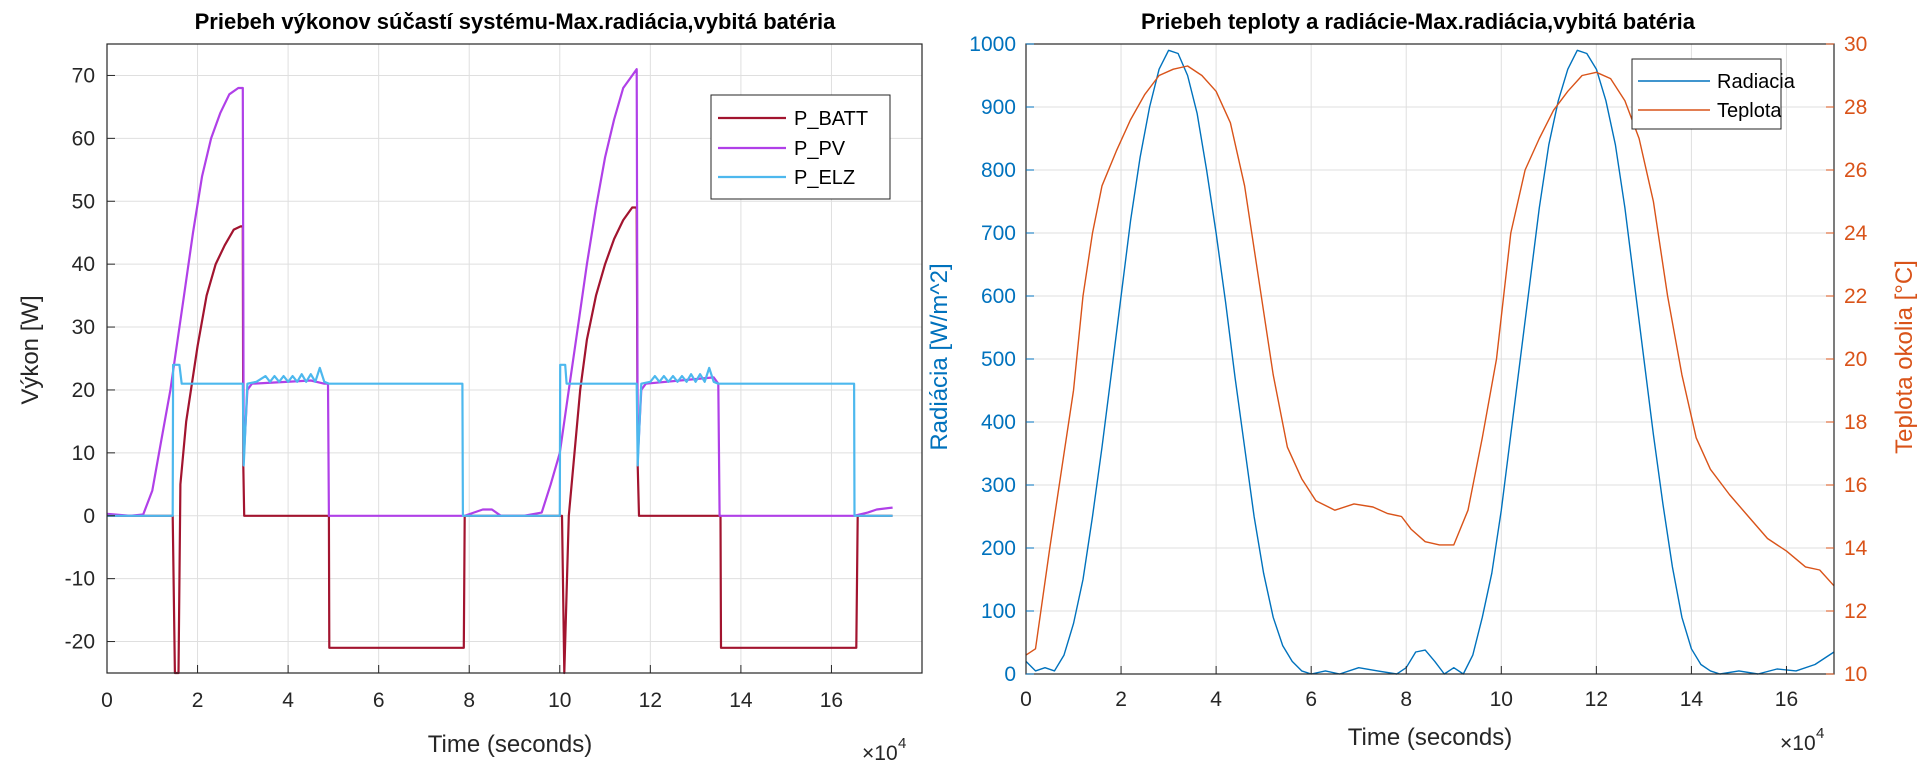 This screenshot has width=1920, height=763. Describe the element at coordinates (998, 422) in the screenshot. I see `radiation-left-y-tick-label: 400` at that location.